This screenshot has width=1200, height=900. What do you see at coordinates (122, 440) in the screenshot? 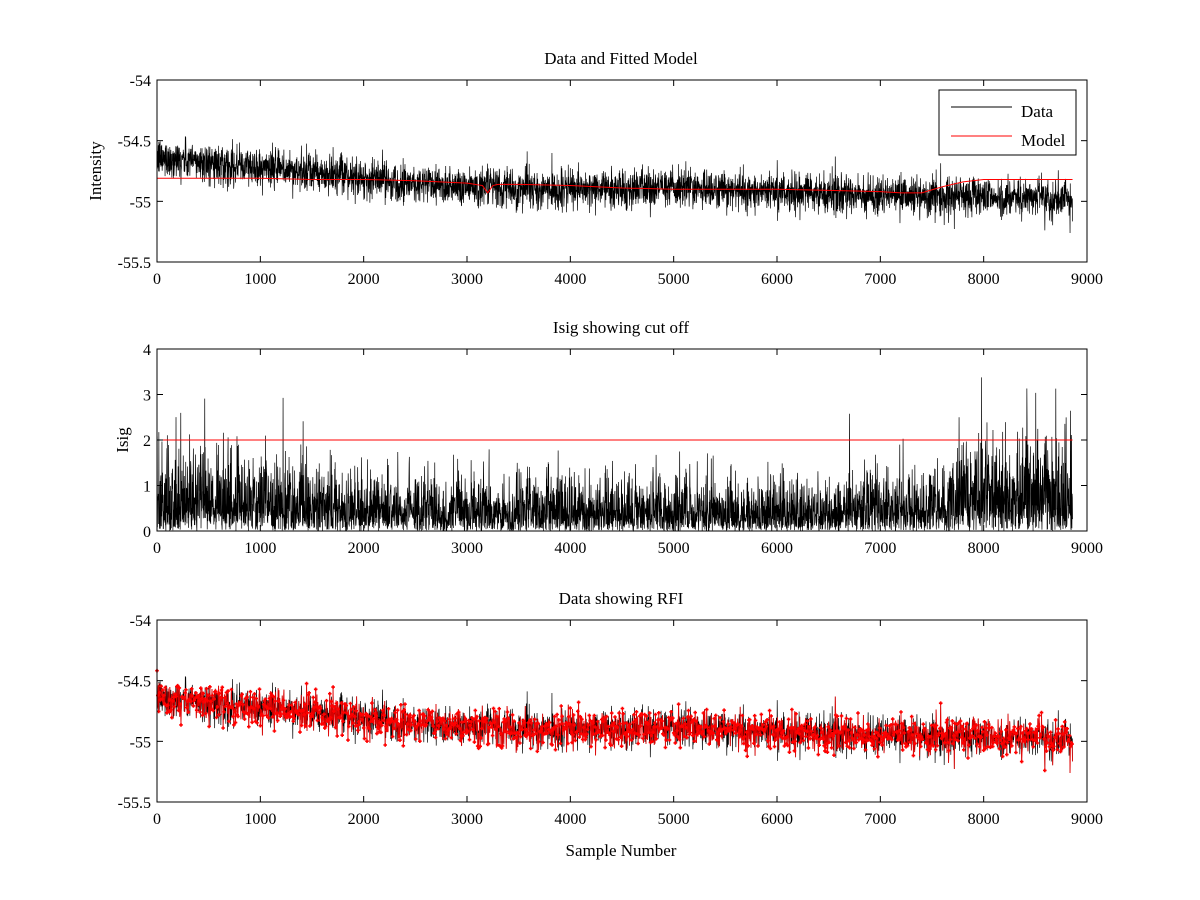
I see `subplot-2-ylabel: Isig` at bounding box center [122, 440].